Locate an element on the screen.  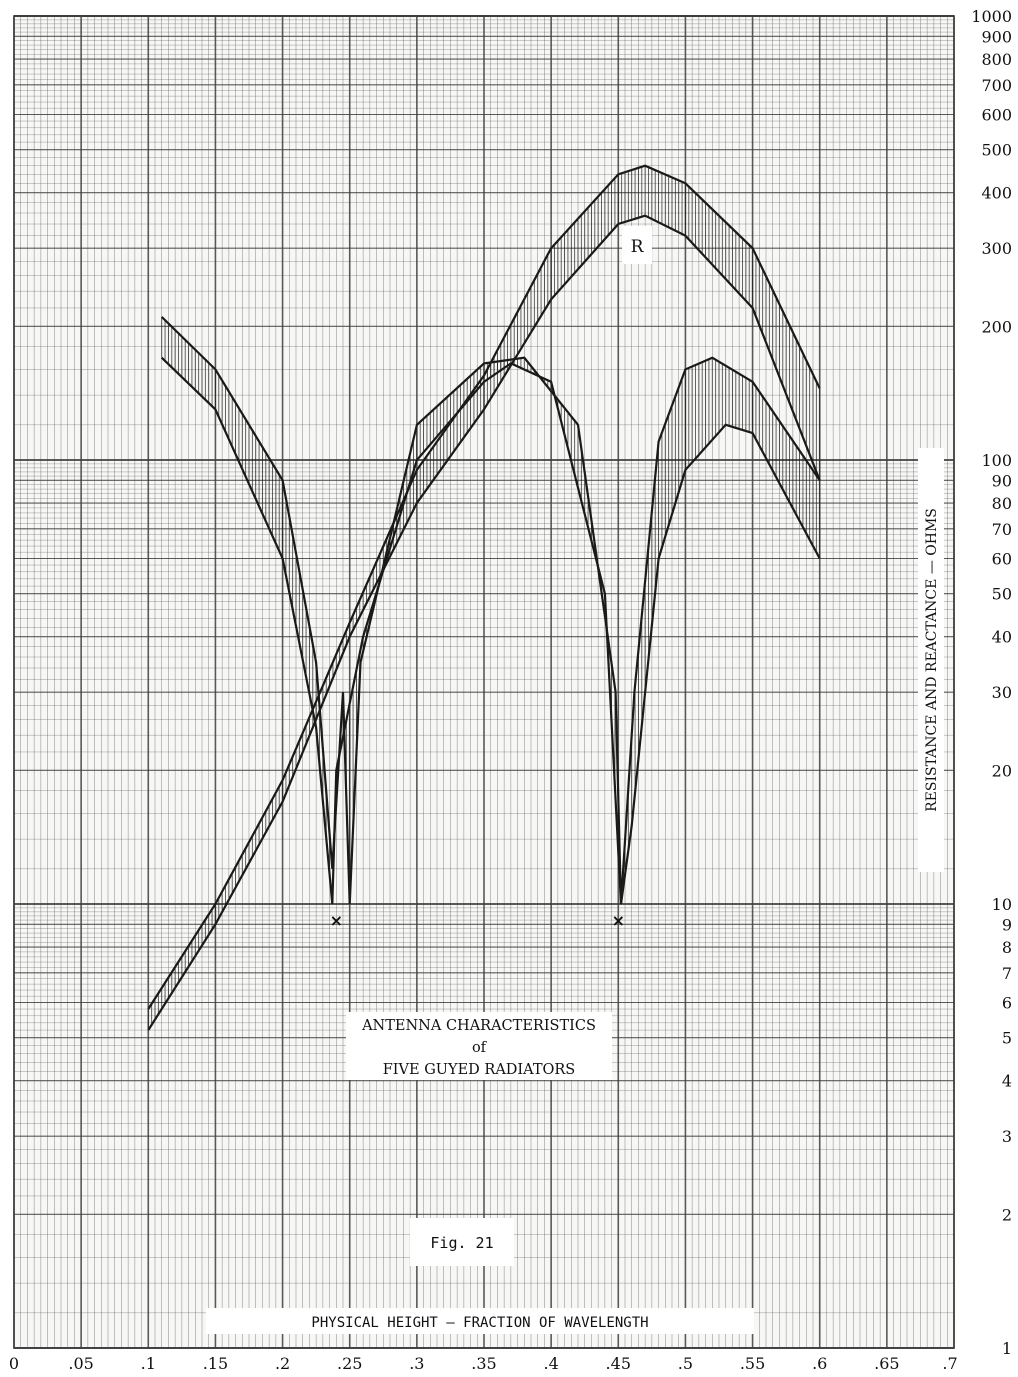
y-tick-label: 4 is located at coordinates (1007, 1081).